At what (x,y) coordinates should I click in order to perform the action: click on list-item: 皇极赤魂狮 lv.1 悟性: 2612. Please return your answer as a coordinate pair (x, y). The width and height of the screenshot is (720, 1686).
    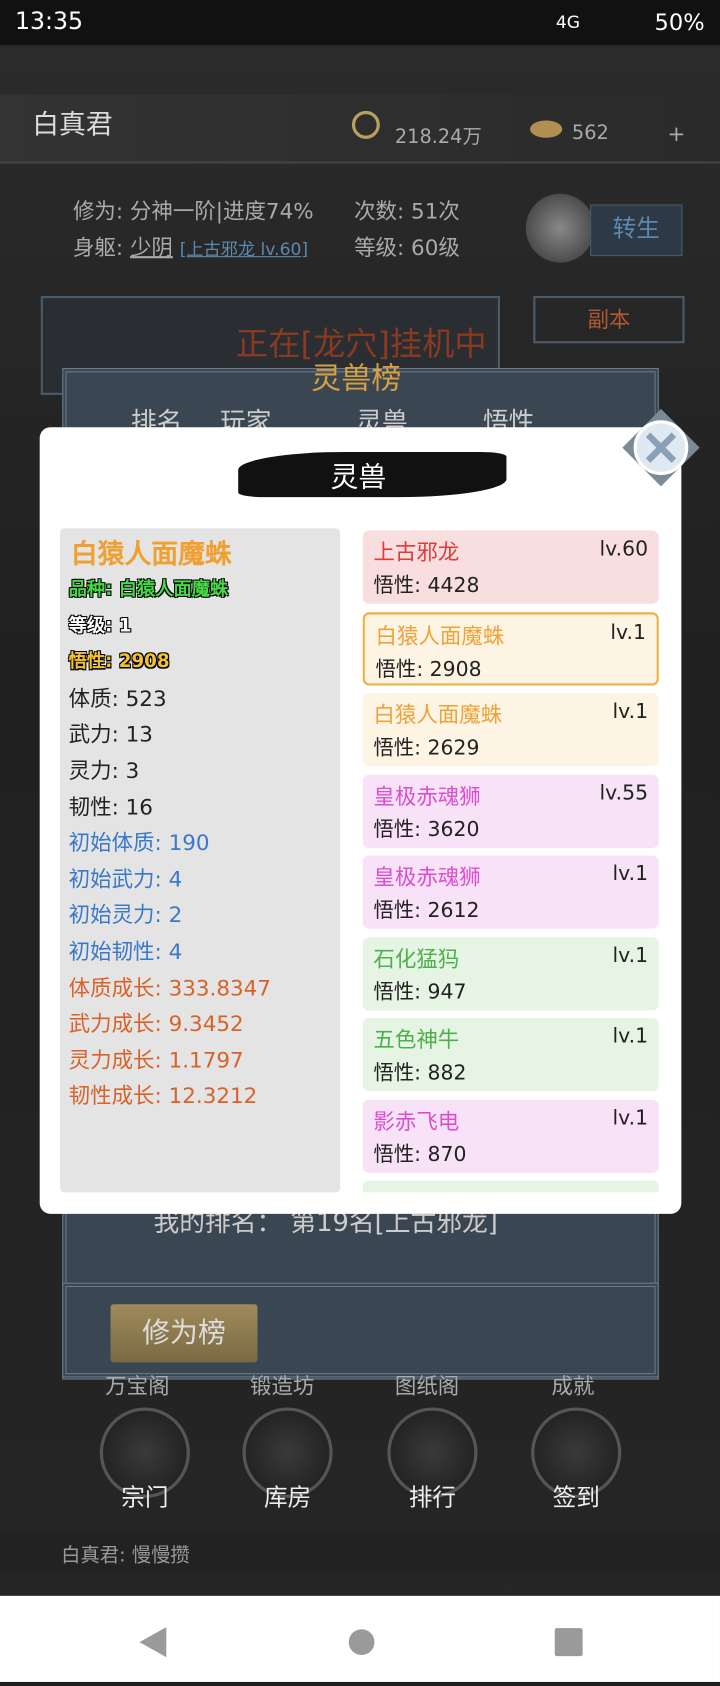
    Looking at the image, I should click on (510, 892).